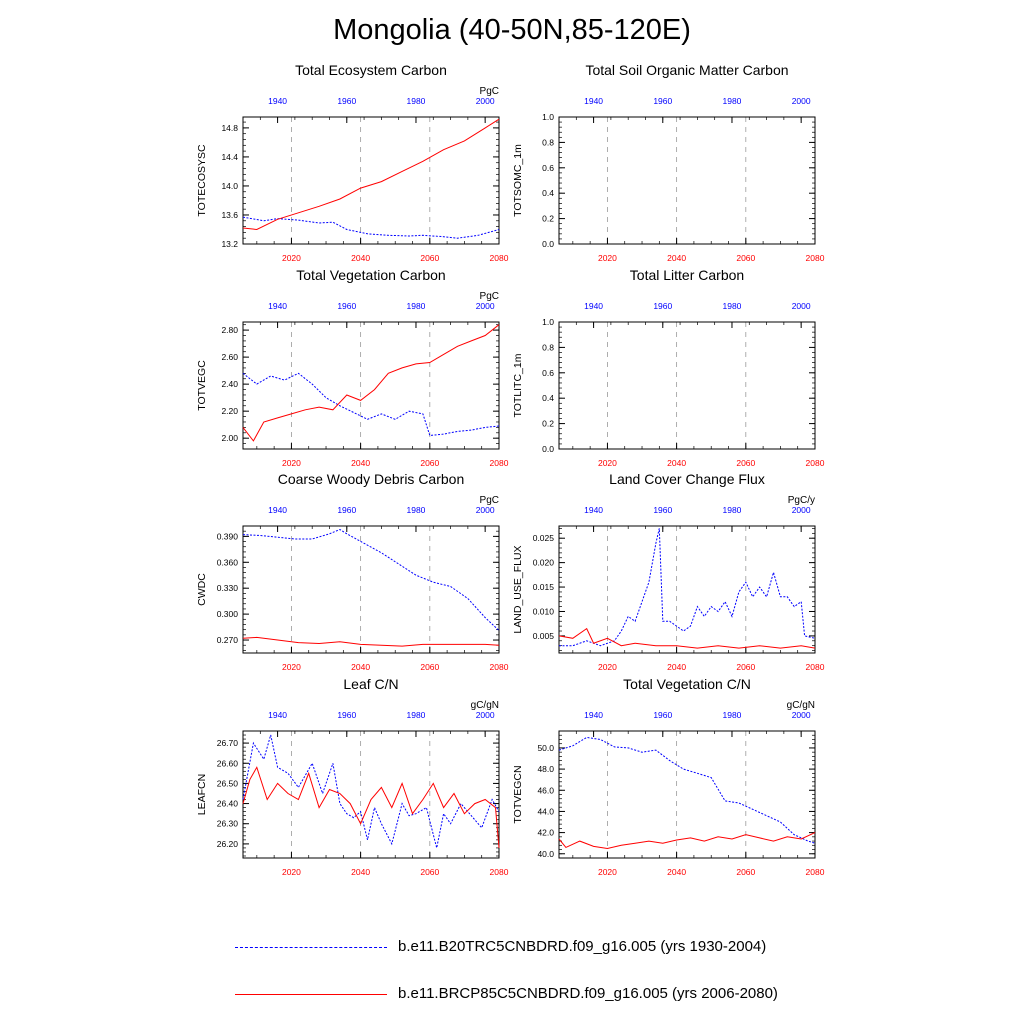 This screenshot has height=1024, width=1024. I want to click on y-tick-label: 2.40, so click(229, 384).